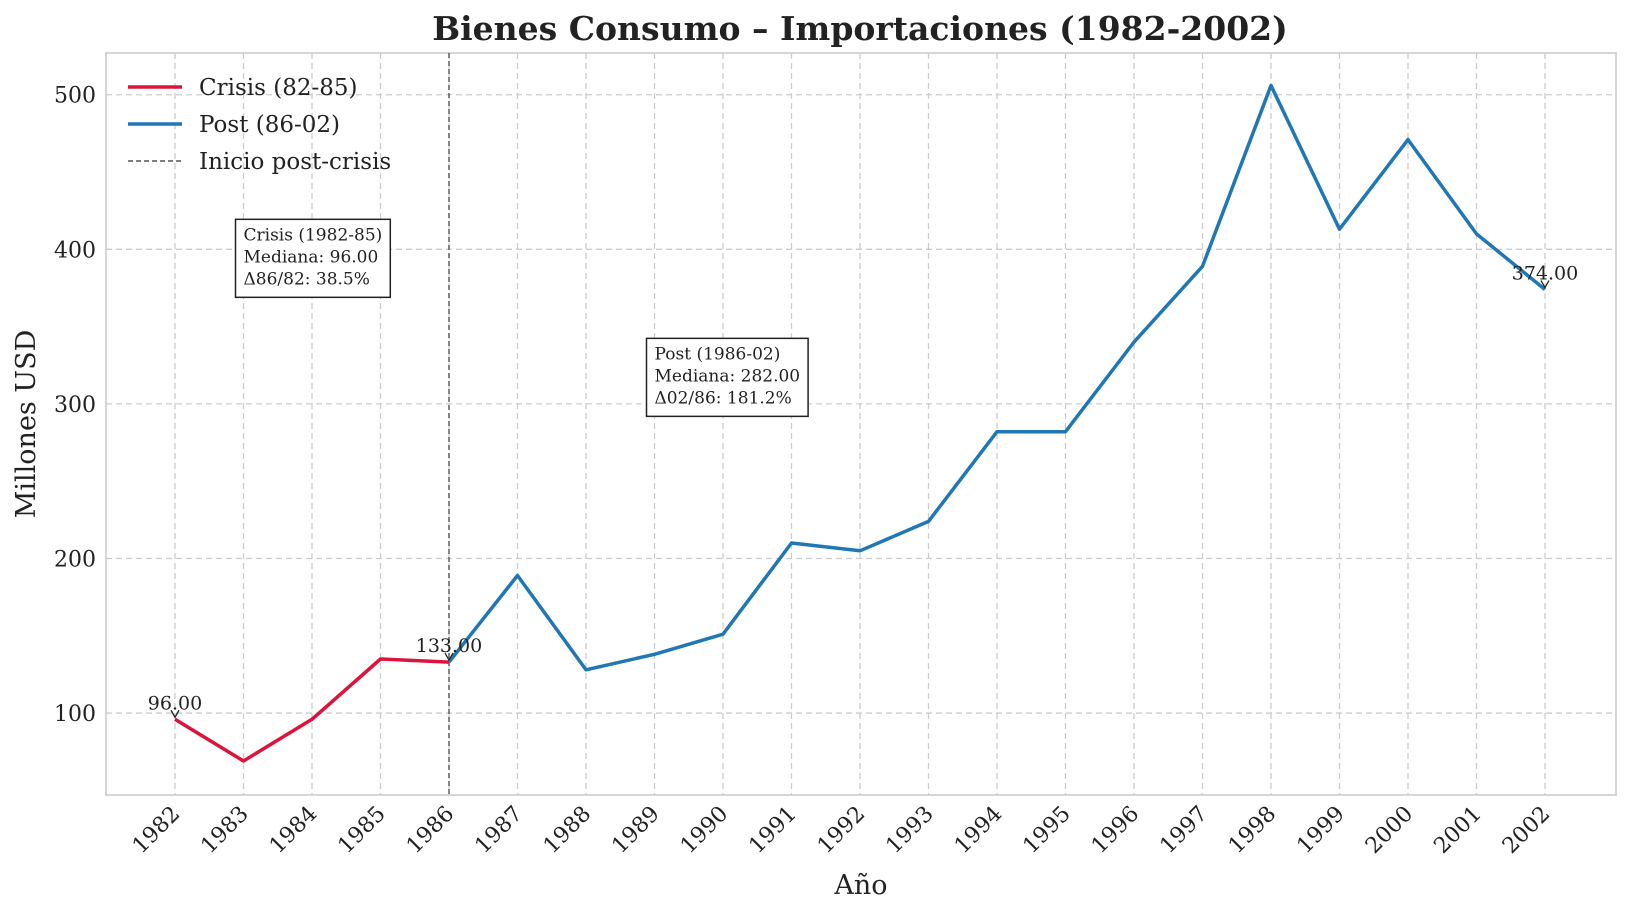  What do you see at coordinates (1320, 830) in the screenshot?
I see `x-tick-label: 1999` at bounding box center [1320, 830].